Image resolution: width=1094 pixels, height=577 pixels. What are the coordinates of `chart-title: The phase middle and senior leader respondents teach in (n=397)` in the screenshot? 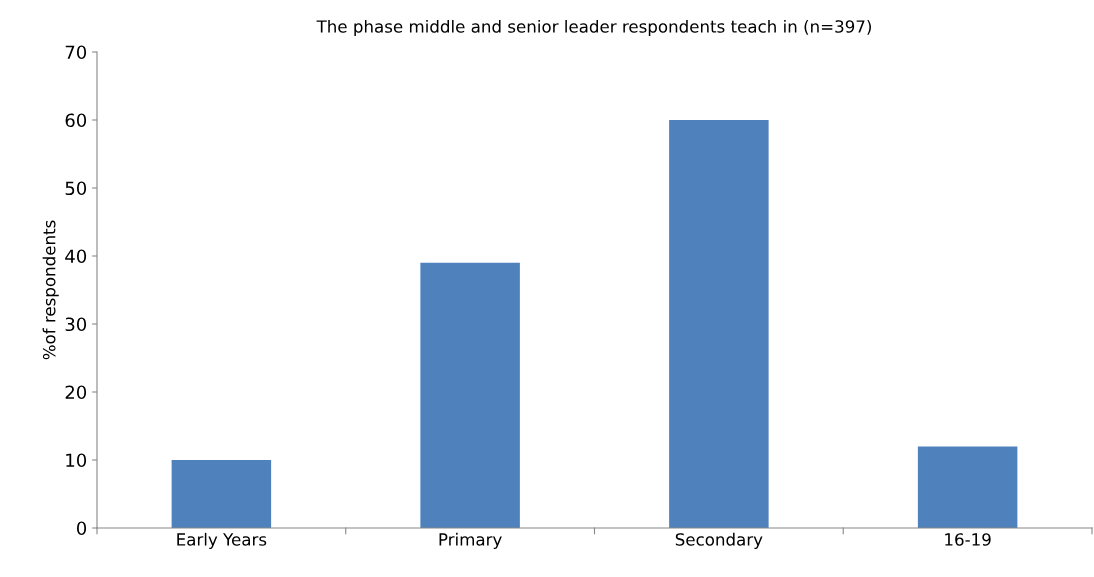 It's located at (593, 28).